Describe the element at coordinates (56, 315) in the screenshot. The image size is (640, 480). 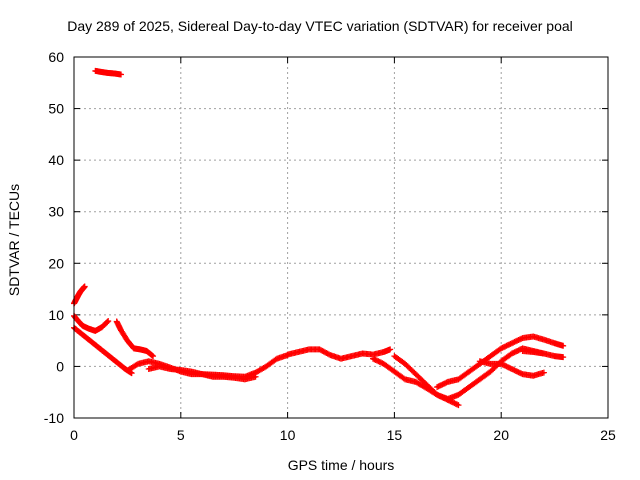
I see `y-tick-label: 10` at that location.